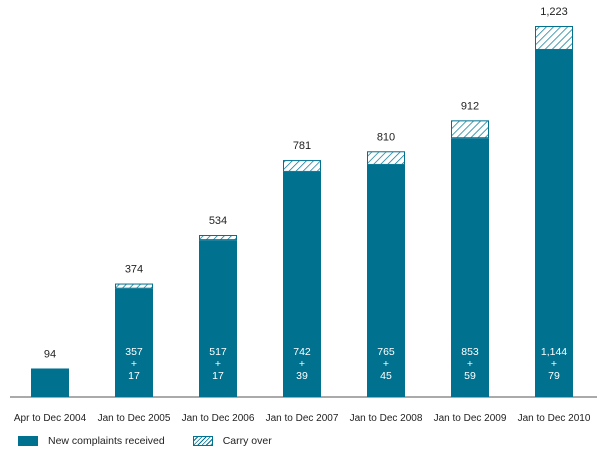 The height and width of the screenshot is (457, 603). Describe the element at coordinates (302, 418) in the screenshot. I see `x-tick-label: Jan to Dec 2007` at that location.